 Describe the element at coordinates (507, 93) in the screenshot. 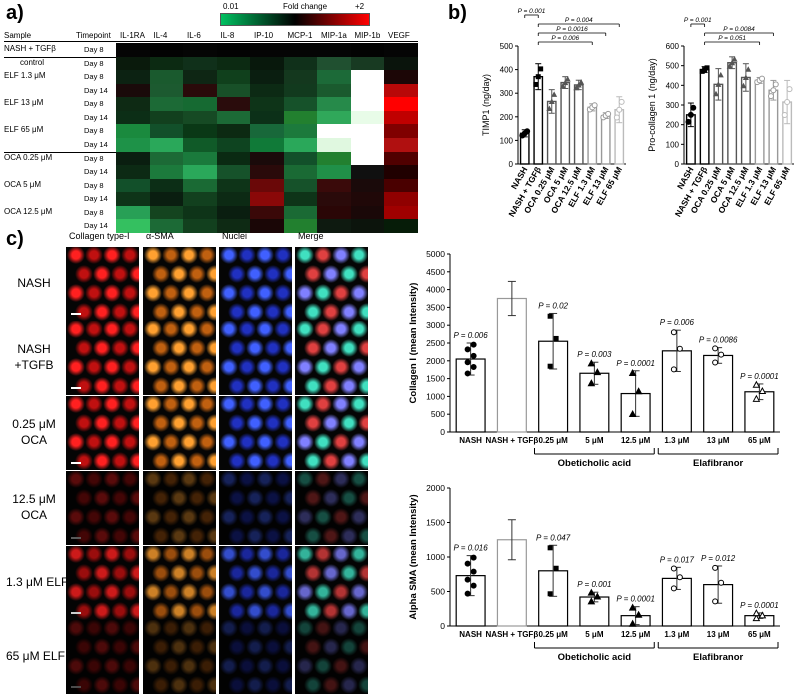

I see `y-tick-label: 300` at that location.